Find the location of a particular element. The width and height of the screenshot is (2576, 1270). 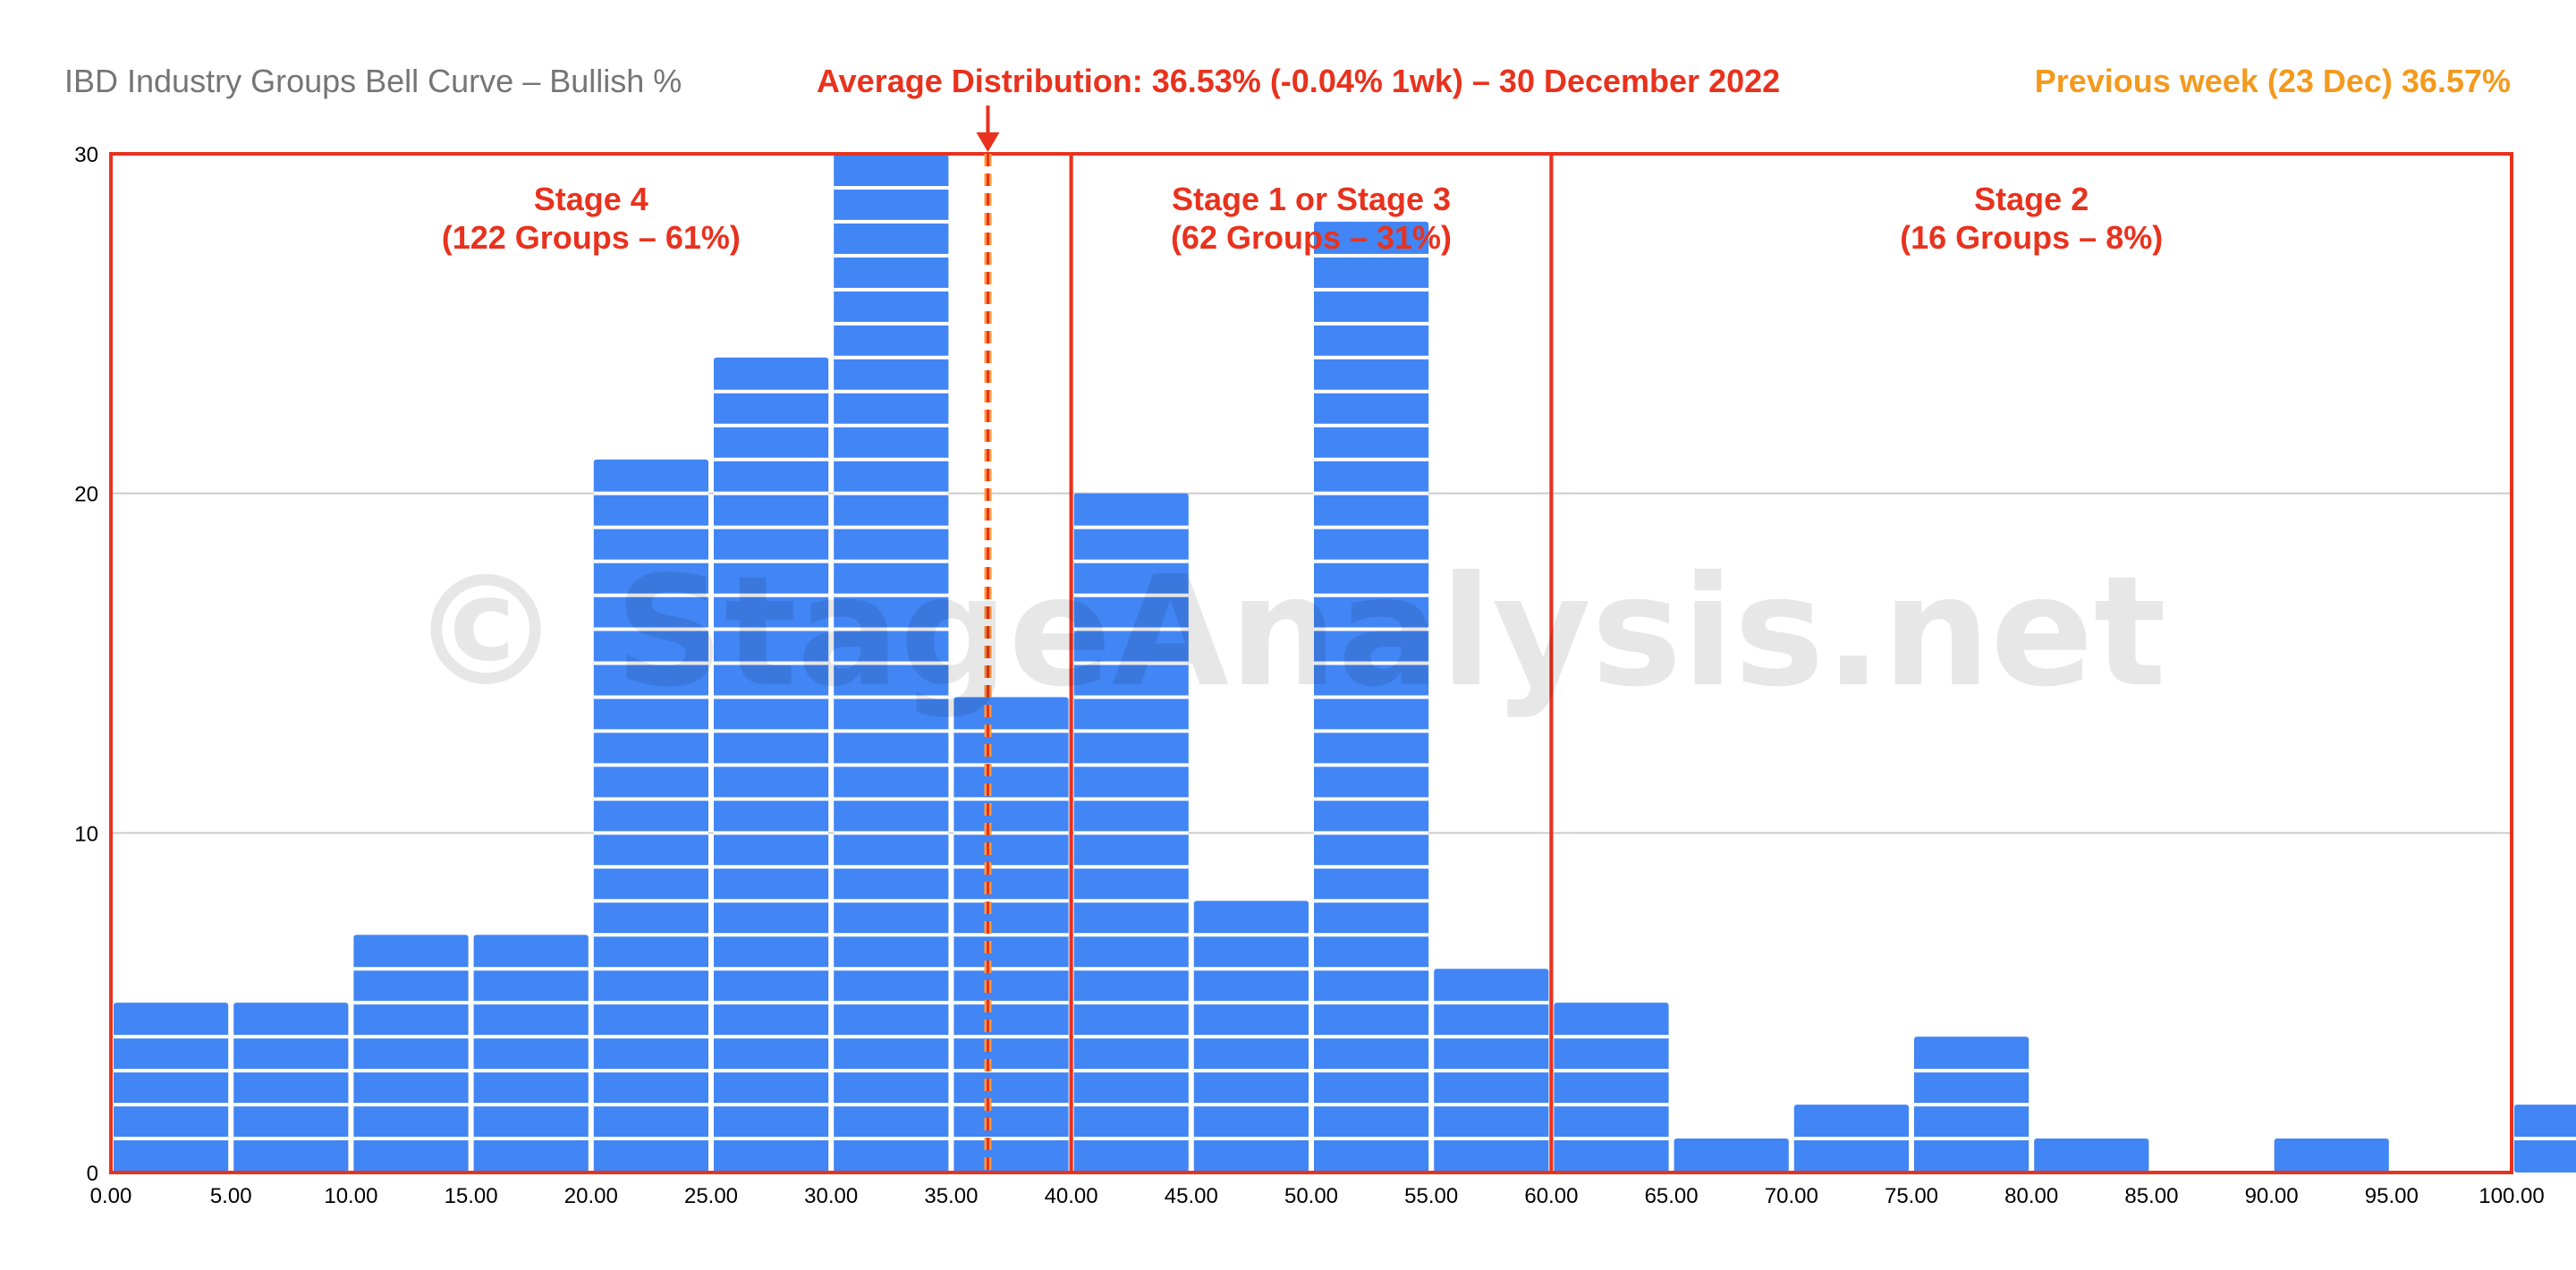

x-tick-label: 90.00 is located at coordinates (2272, 1196).